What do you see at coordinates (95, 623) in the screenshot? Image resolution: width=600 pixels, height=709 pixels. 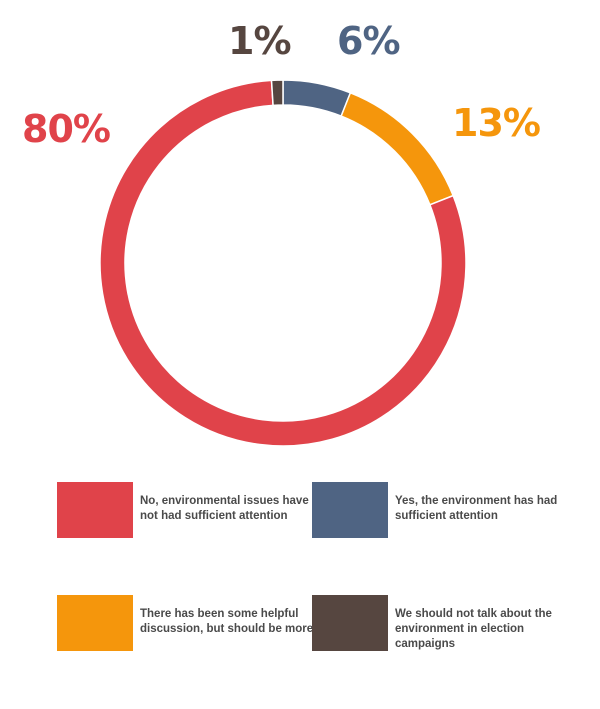 I see `legend-swatch-some-discussion` at bounding box center [95, 623].